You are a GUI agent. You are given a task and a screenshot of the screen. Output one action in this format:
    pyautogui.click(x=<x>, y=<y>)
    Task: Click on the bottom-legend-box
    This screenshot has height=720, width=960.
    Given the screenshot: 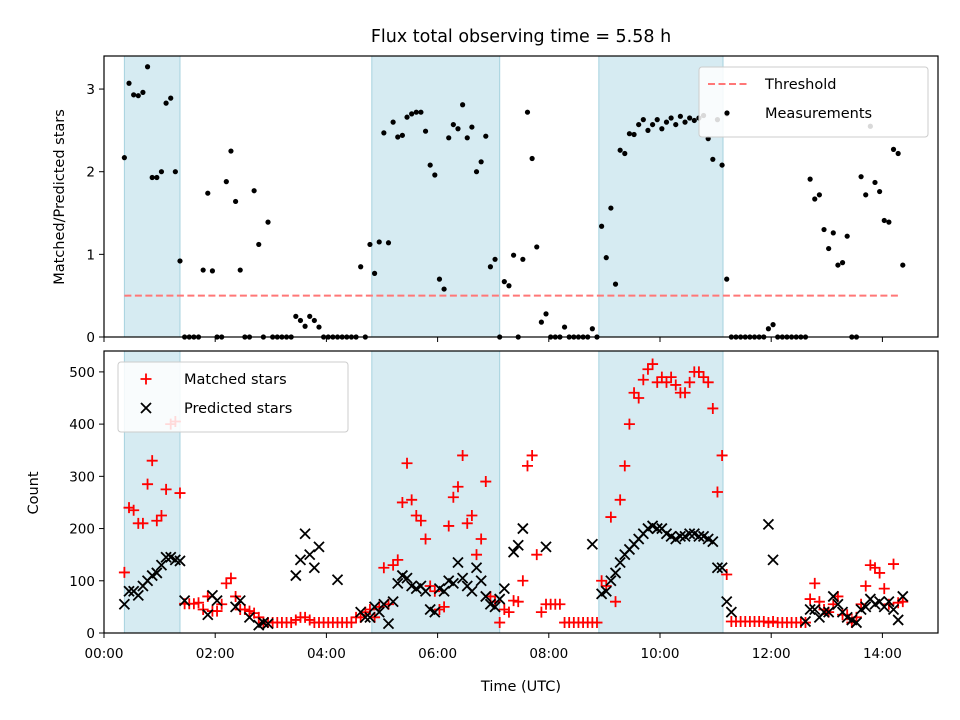 What is the action you would take?
    pyautogui.click(x=233, y=397)
    